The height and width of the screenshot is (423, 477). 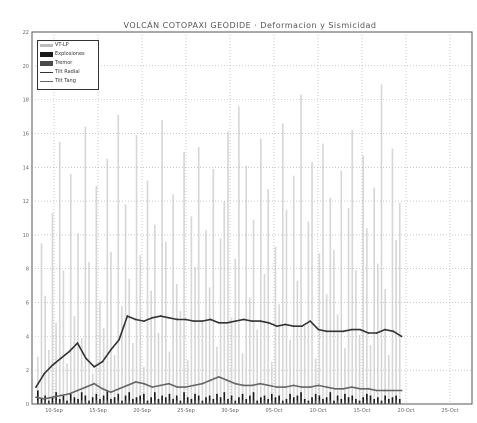 I want to click on x-tick-label: 25-Oct, so click(x=450, y=411).